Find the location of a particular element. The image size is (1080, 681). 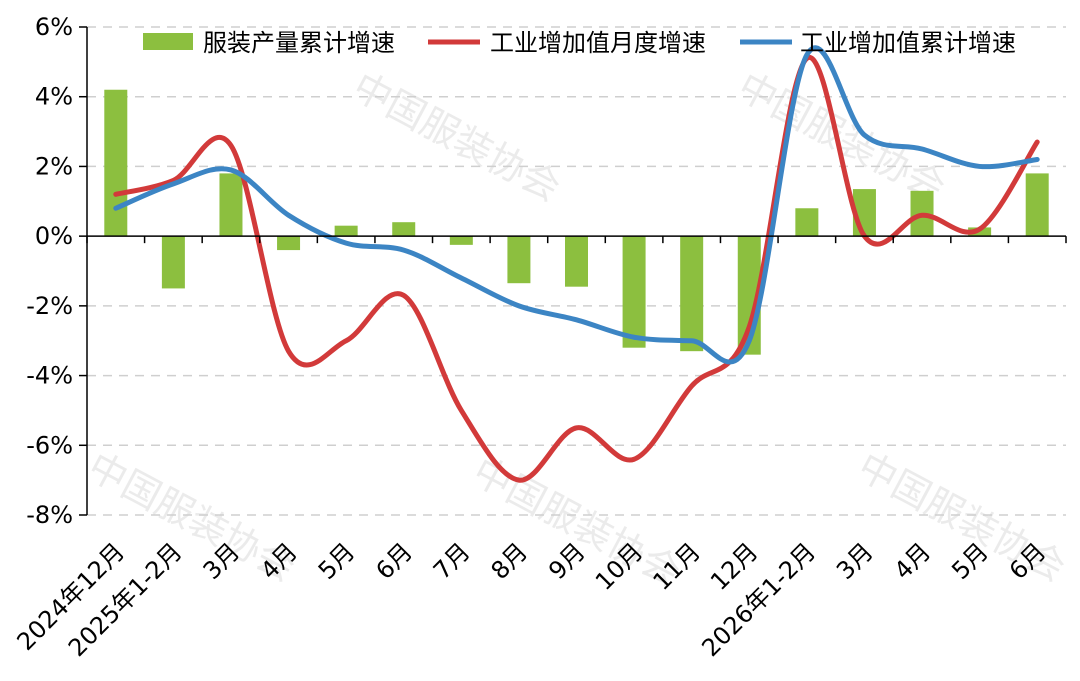

y-tick-label: 2% is located at coordinates (54, 166).